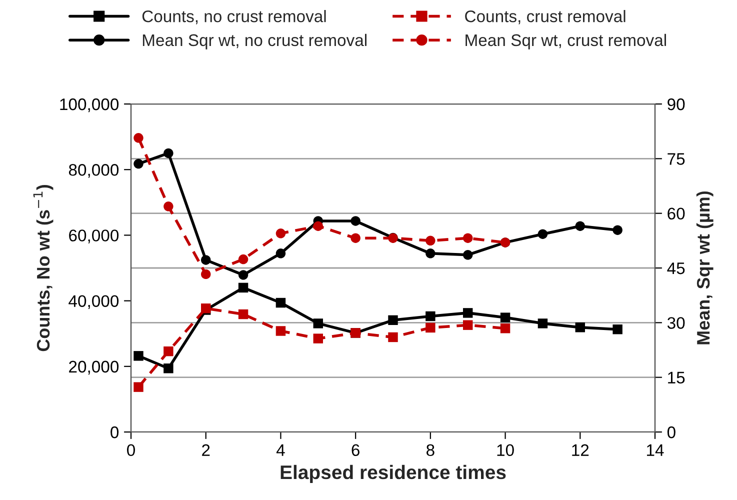  What do you see at coordinates (580, 450) in the screenshot?
I see `x-tick-label: 12` at bounding box center [580, 450].